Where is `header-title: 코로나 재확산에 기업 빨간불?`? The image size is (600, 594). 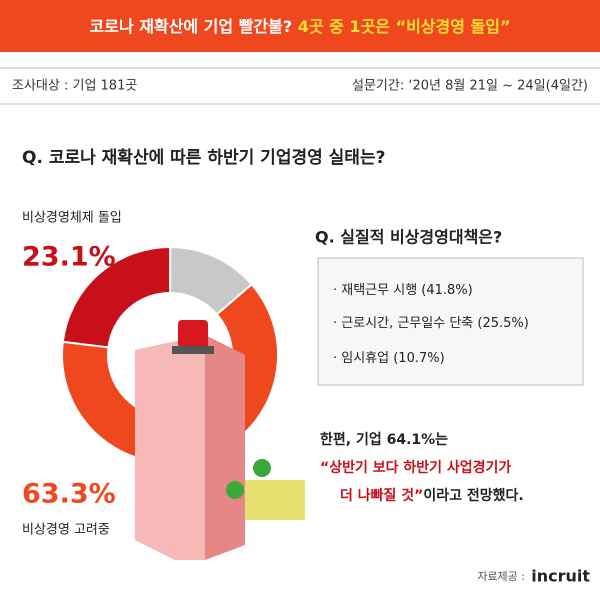 header-title: 코로나 재확산에 기업 빨간불? is located at coordinates (191, 26).